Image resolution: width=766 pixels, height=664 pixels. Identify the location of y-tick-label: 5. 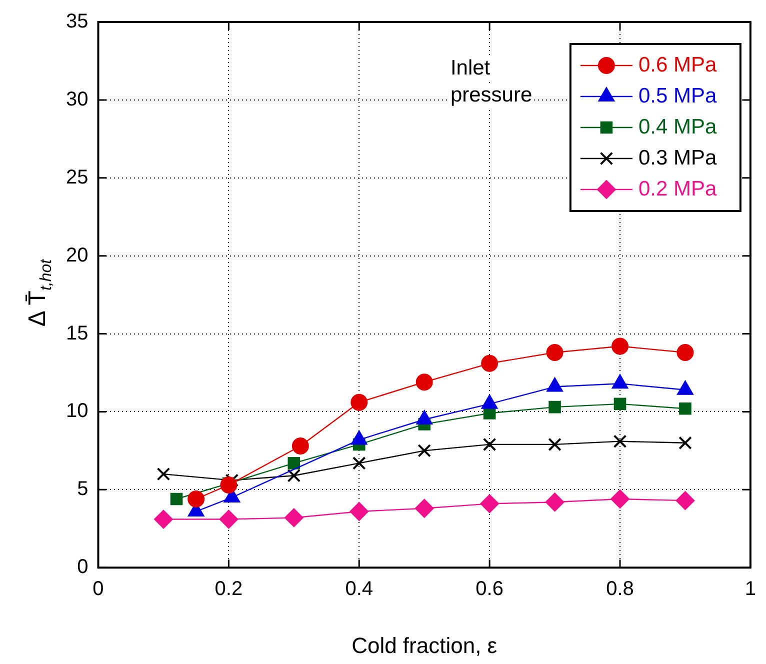
(82, 489).